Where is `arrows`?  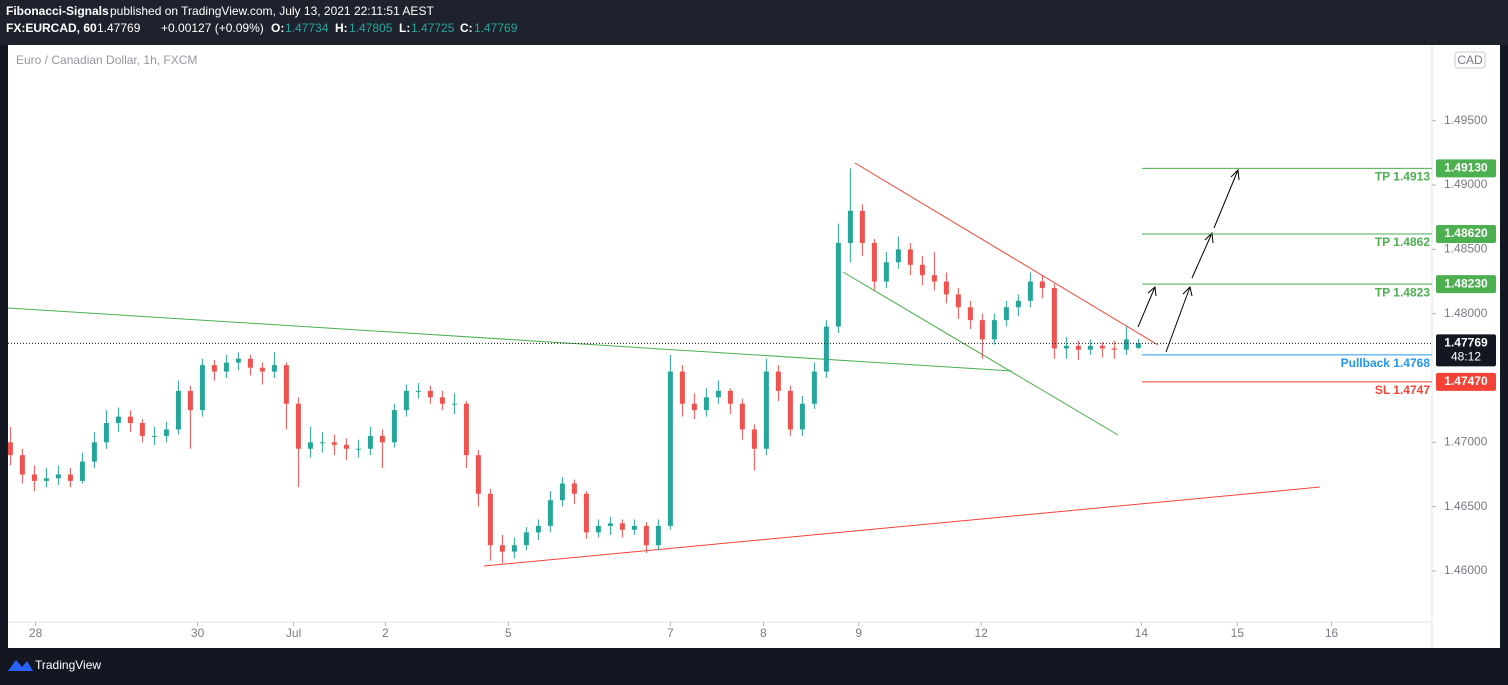
arrows is located at coordinates (1188, 260).